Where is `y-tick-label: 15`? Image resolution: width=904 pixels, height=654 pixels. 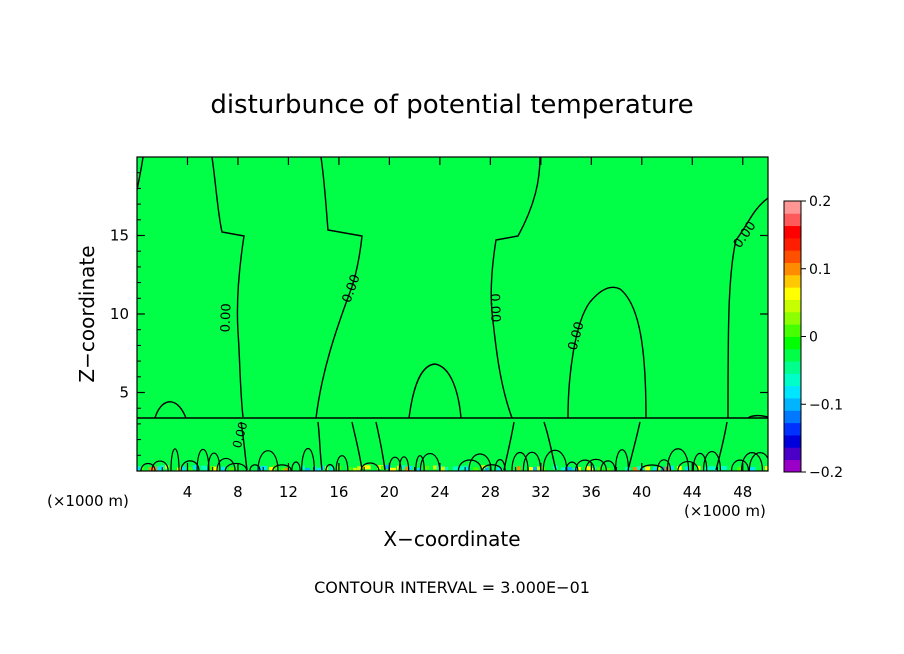 y-tick-label: 15 is located at coordinates (119, 236).